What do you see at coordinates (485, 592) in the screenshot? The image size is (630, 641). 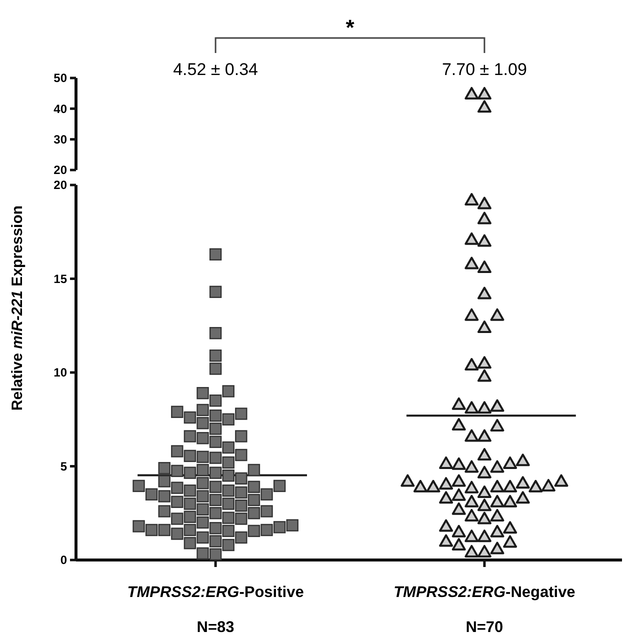 I see `x-tick-label: TMPRSS2:ERG-Negative` at bounding box center [485, 592].